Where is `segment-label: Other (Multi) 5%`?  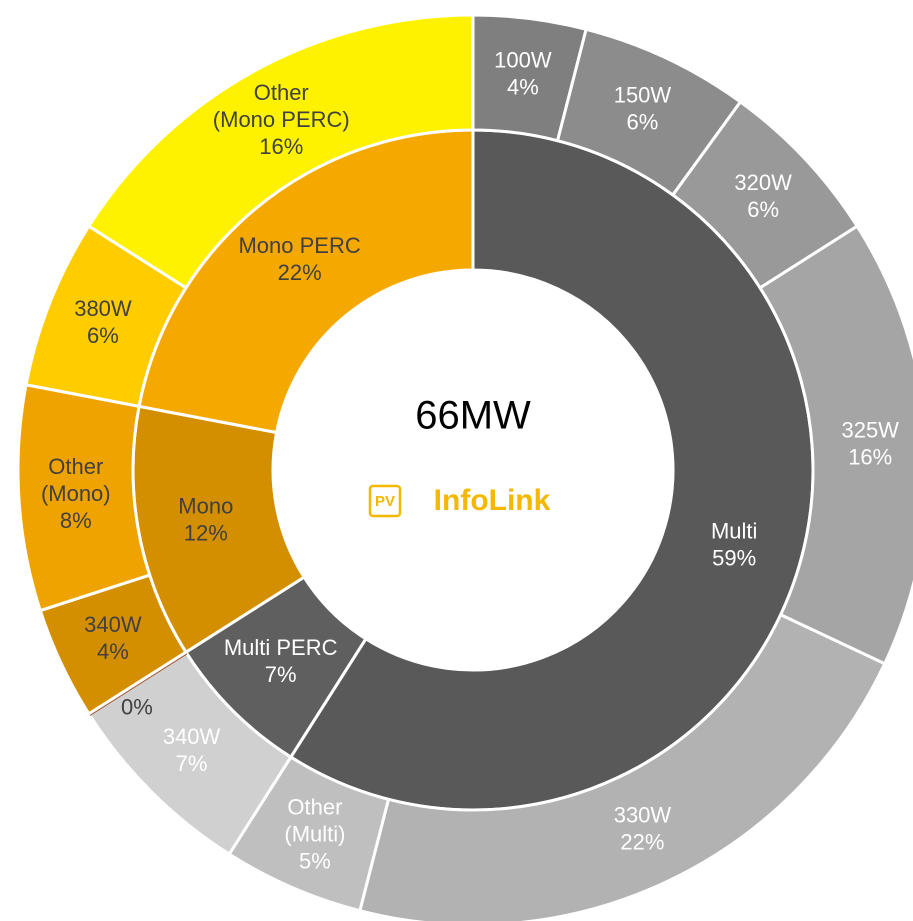 segment-label: Other (Multi) 5% is located at coordinates (314, 833).